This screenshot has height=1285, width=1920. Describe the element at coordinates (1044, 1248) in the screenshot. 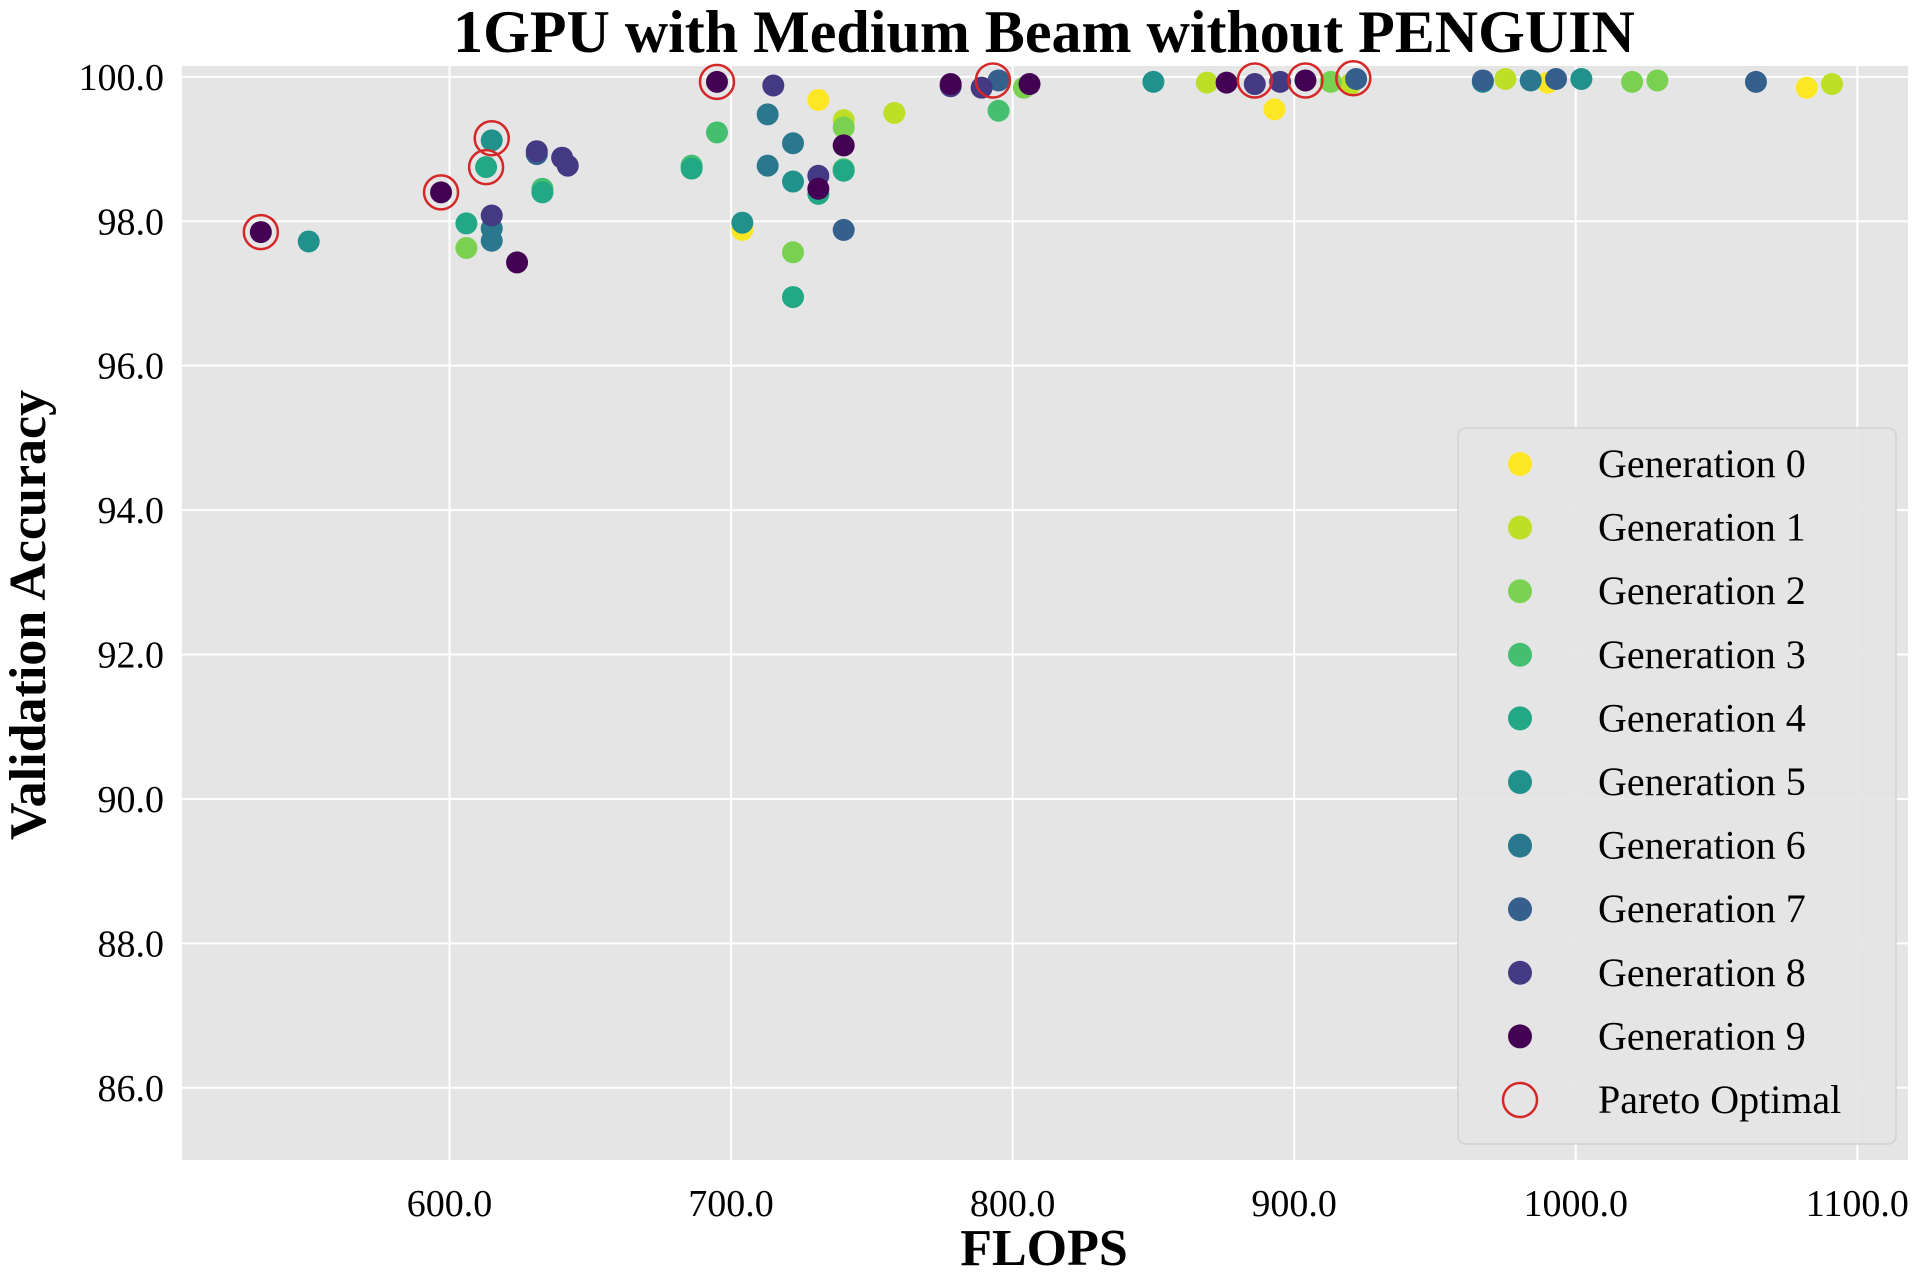

I see `x-axis-label: FLOPS` at that location.